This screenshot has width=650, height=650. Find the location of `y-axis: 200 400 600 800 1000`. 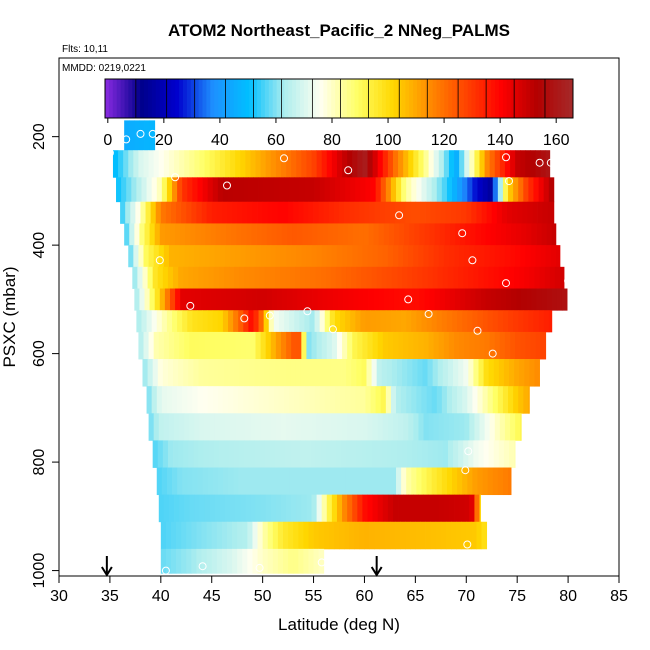

y-axis: 200 400 600 800 1000 is located at coordinates (45, 355).